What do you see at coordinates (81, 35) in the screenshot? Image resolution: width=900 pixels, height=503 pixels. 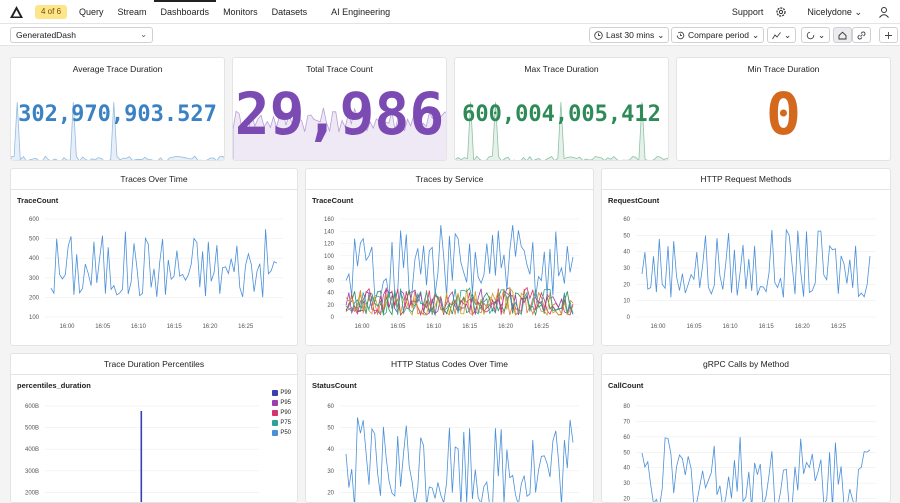 I see `dashboard-select: GeneratedDash ⌄` at bounding box center [81, 35].